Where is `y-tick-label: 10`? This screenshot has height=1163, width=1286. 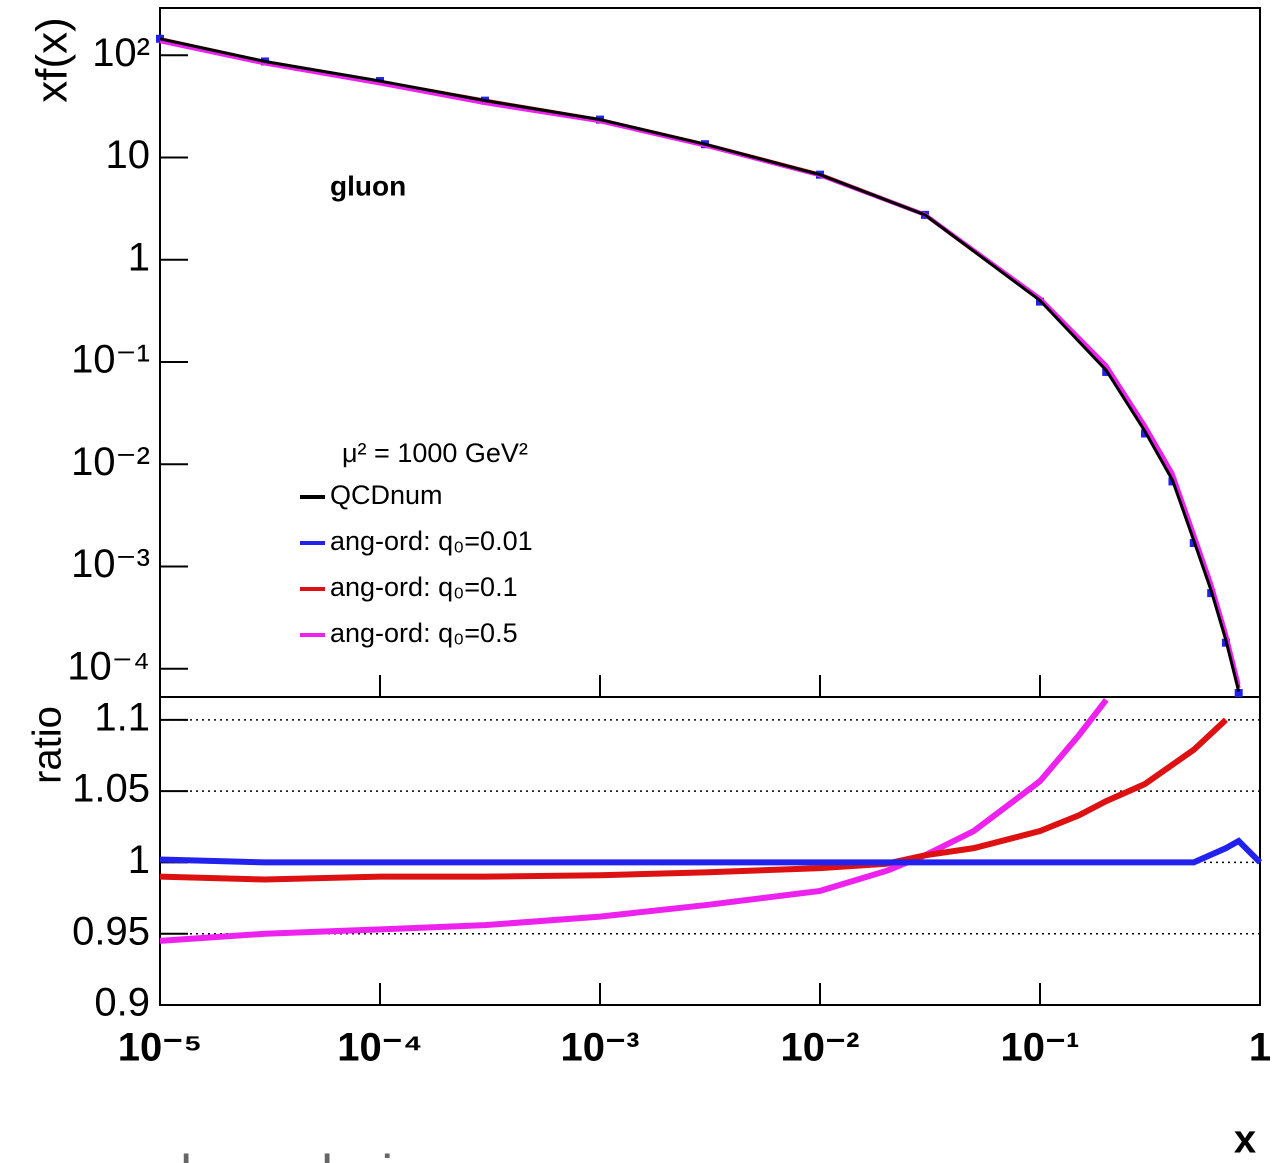 y-tick-label: 10 is located at coordinates (128, 155).